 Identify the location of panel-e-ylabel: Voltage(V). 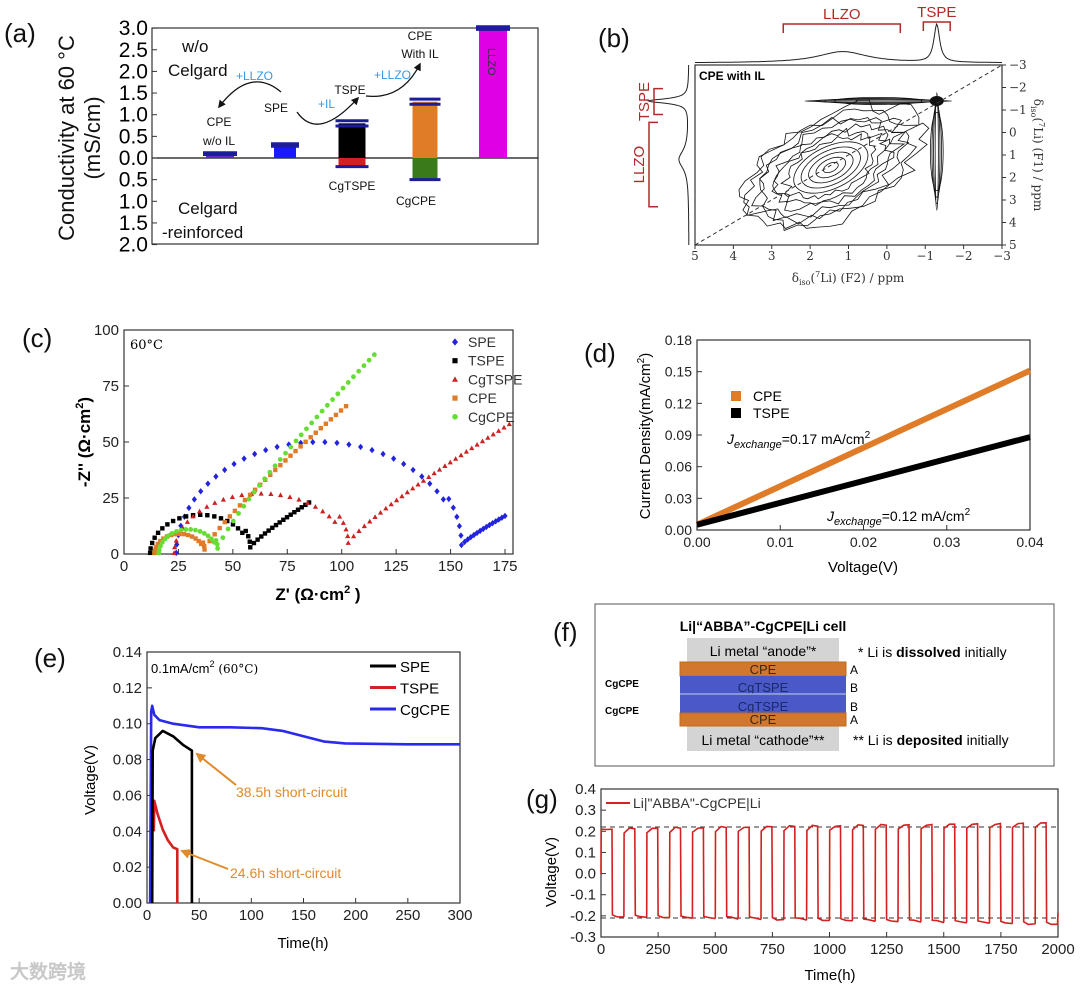
(90, 780).